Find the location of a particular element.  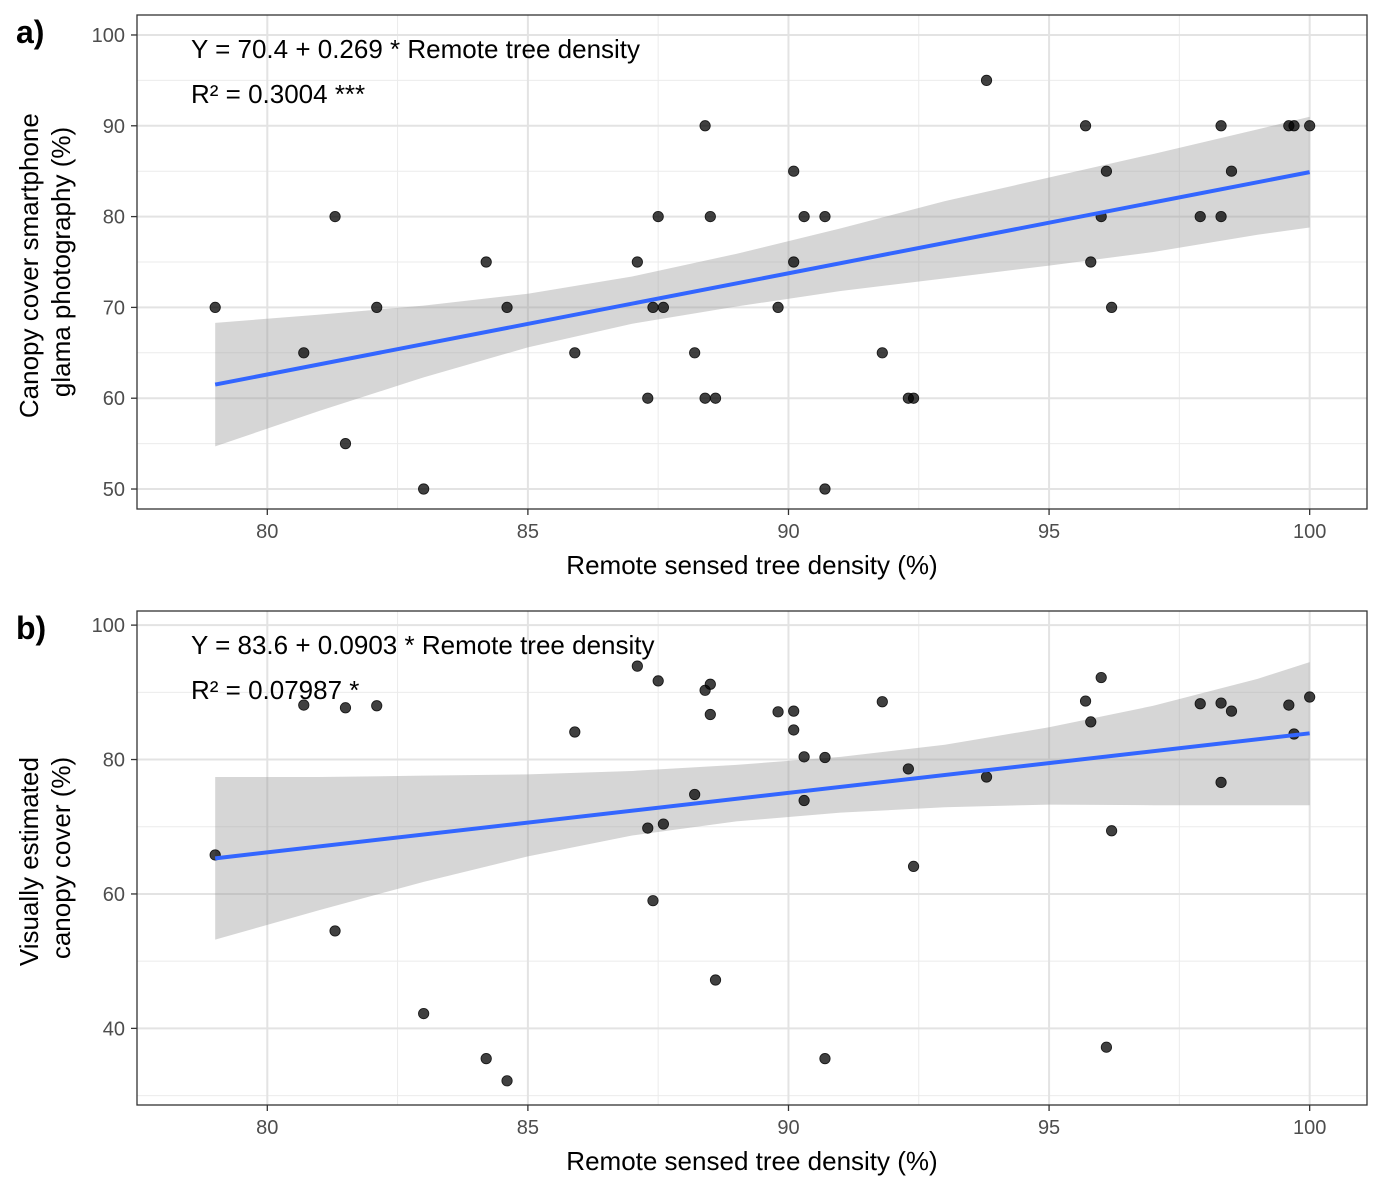

equation-label: Y = 83.6 + 0.0903 * Remote tree density is located at coordinates (423, 645).